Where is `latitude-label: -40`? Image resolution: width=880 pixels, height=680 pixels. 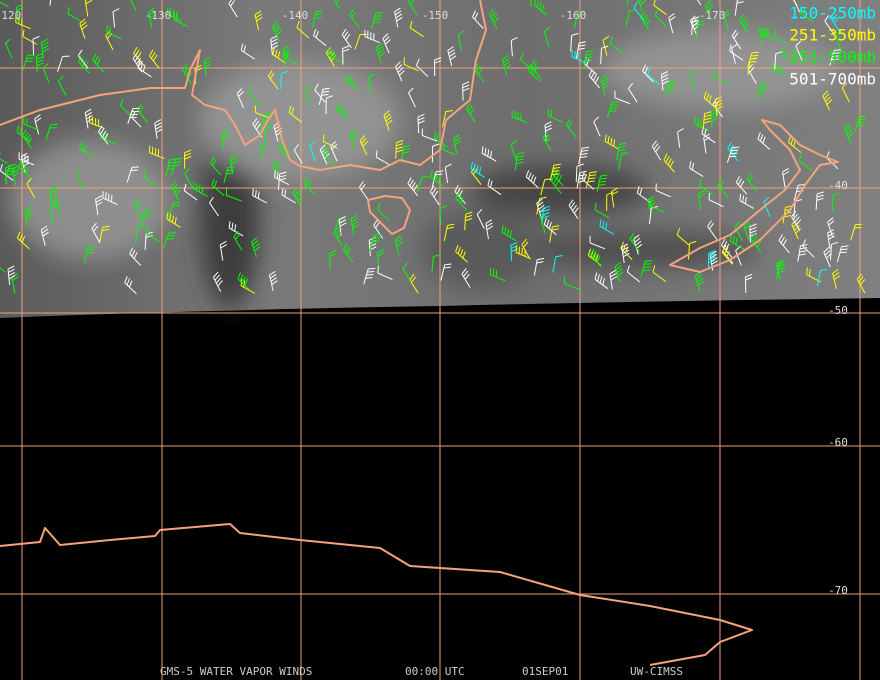 latitude-label: -40 is located at coordinates (838, 185).